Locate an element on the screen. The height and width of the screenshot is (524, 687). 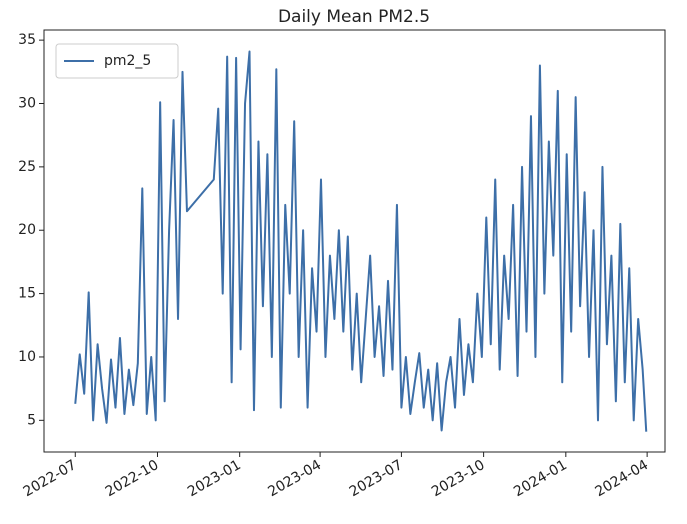
legend-label: pm2_5 is located at coordinates (127, 61).